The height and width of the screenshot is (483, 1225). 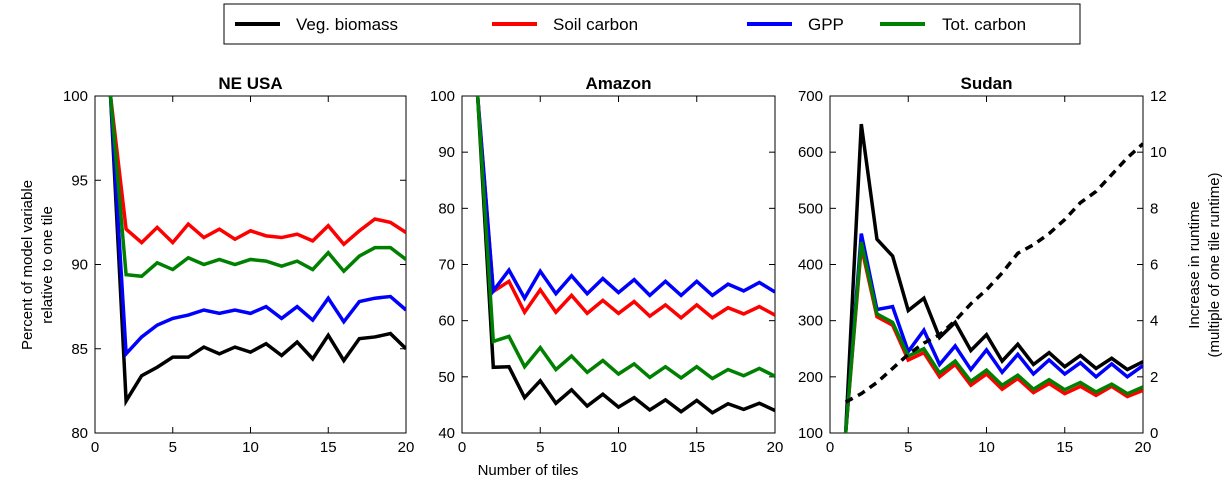 What do you see at coordinates (618, 83) in the screenshot?
I see `panel-title: Amazon` at bounding box center [618, 83].